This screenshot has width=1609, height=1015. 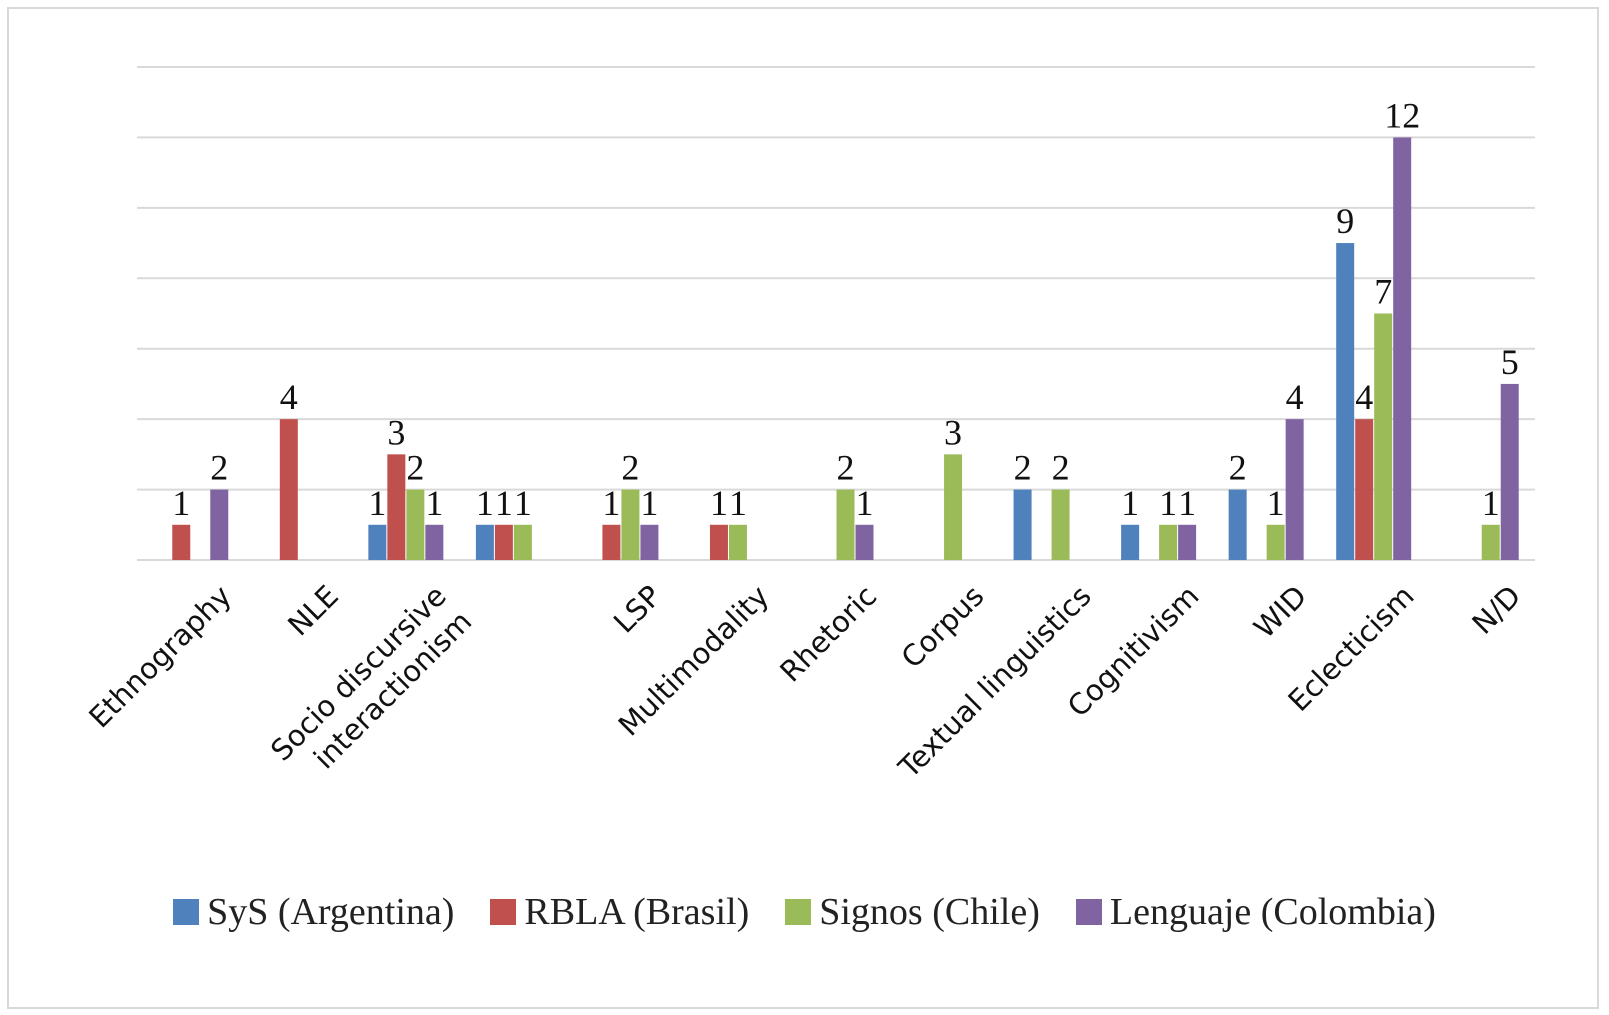 I want to click on data-label: 5, so click(x=1510, y=362).